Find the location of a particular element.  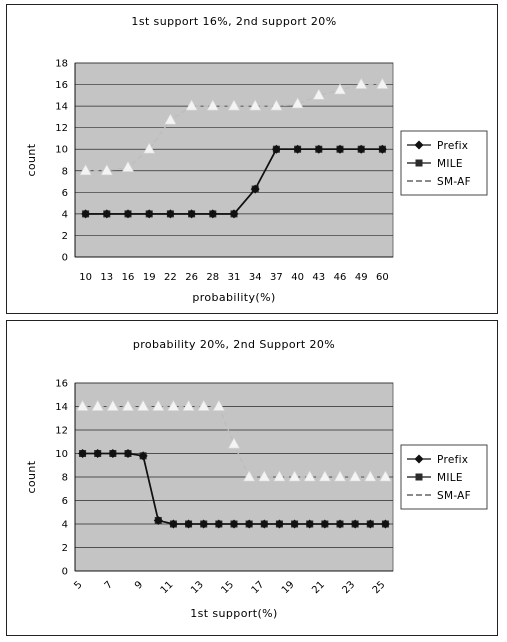

chart-1-legend-label-prefix: Prefix is located at coordinates (452, 146).